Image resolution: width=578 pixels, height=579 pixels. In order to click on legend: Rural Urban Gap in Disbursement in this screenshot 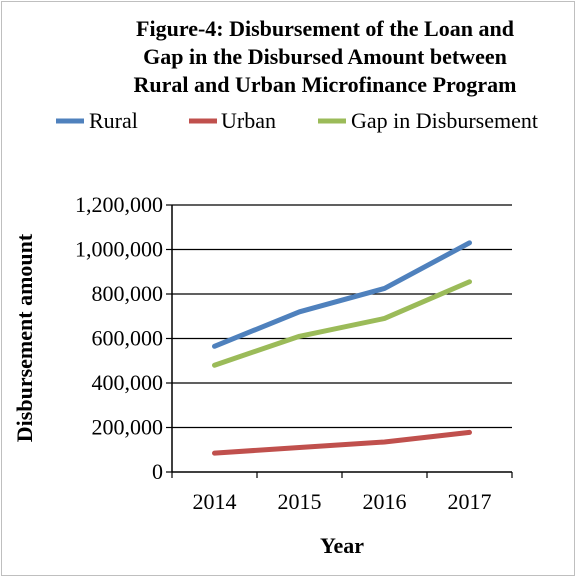, I will do `click(297, 120)`.